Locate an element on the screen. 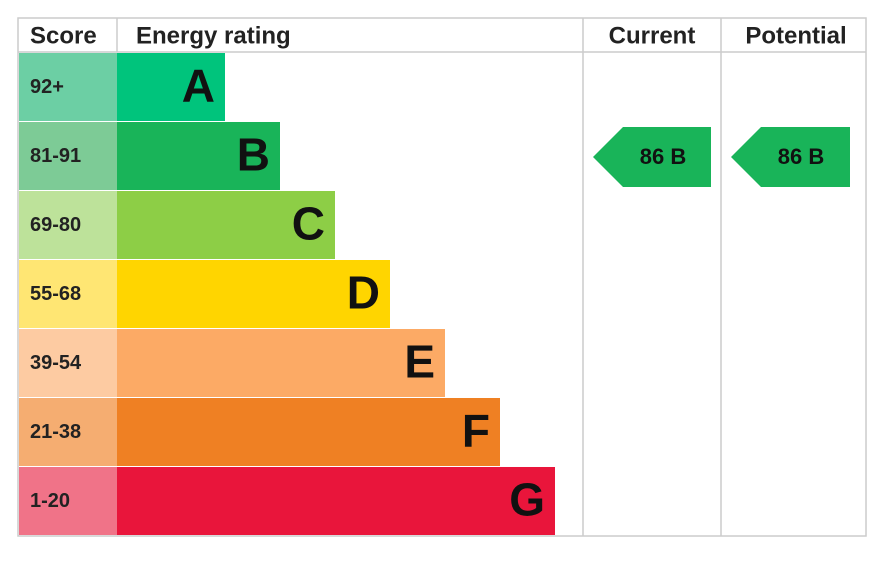 This screenshot has width=886, height=561. header-energy-rating: Energy rating is located at coordinates (213, 35).